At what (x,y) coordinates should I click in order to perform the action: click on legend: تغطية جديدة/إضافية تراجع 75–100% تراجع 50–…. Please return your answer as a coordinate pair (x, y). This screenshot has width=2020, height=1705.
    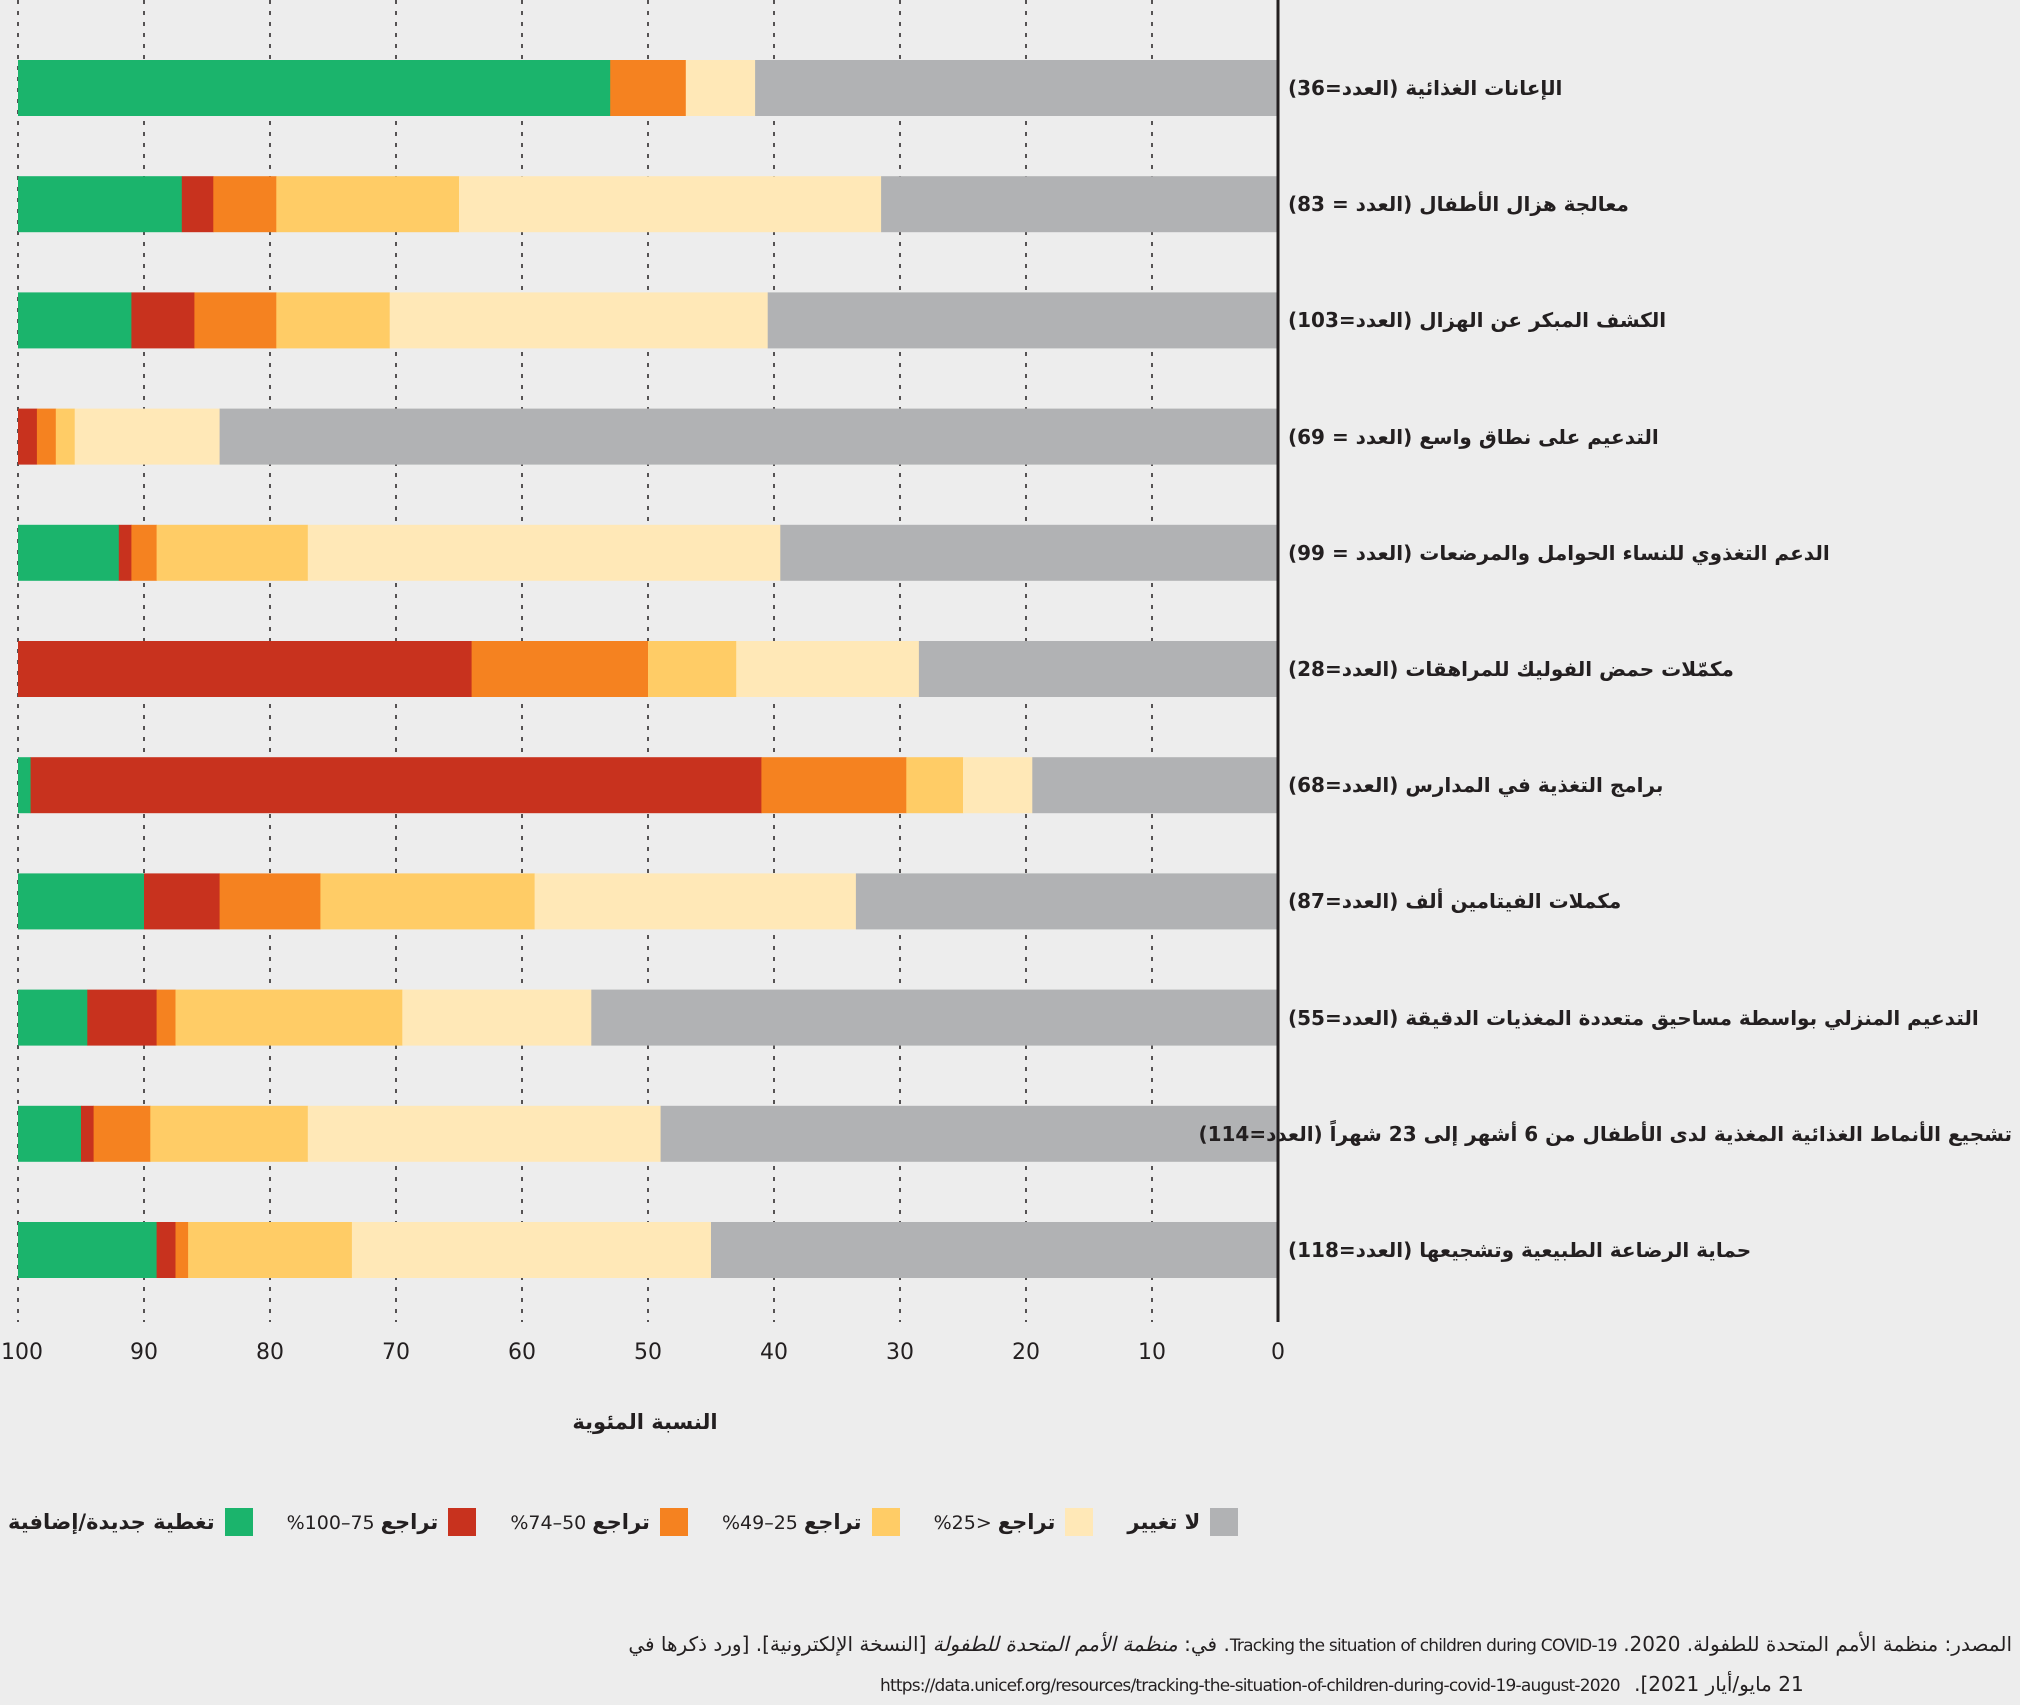
    Looking at the image, I should click on (743, 1522).